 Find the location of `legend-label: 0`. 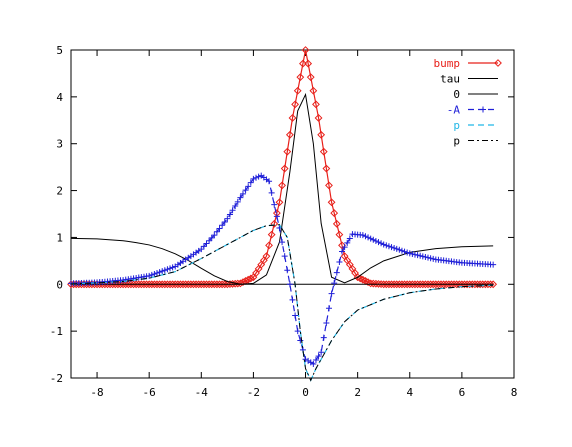

legend-label: 0 is located at coordinates (456, 94).